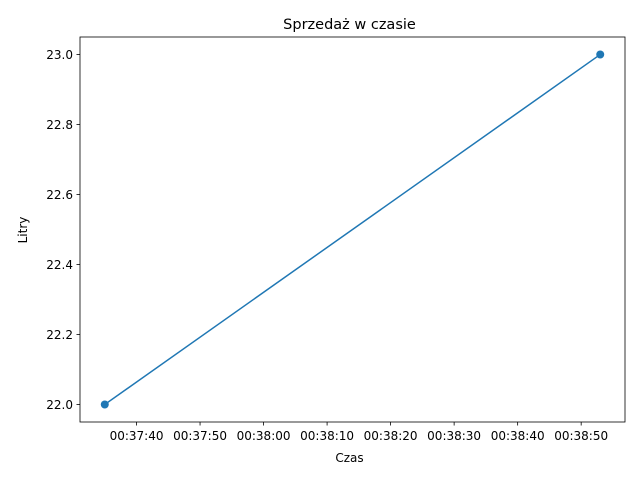  I want to click on y-tick-label: 23.0, so click(59, 55).